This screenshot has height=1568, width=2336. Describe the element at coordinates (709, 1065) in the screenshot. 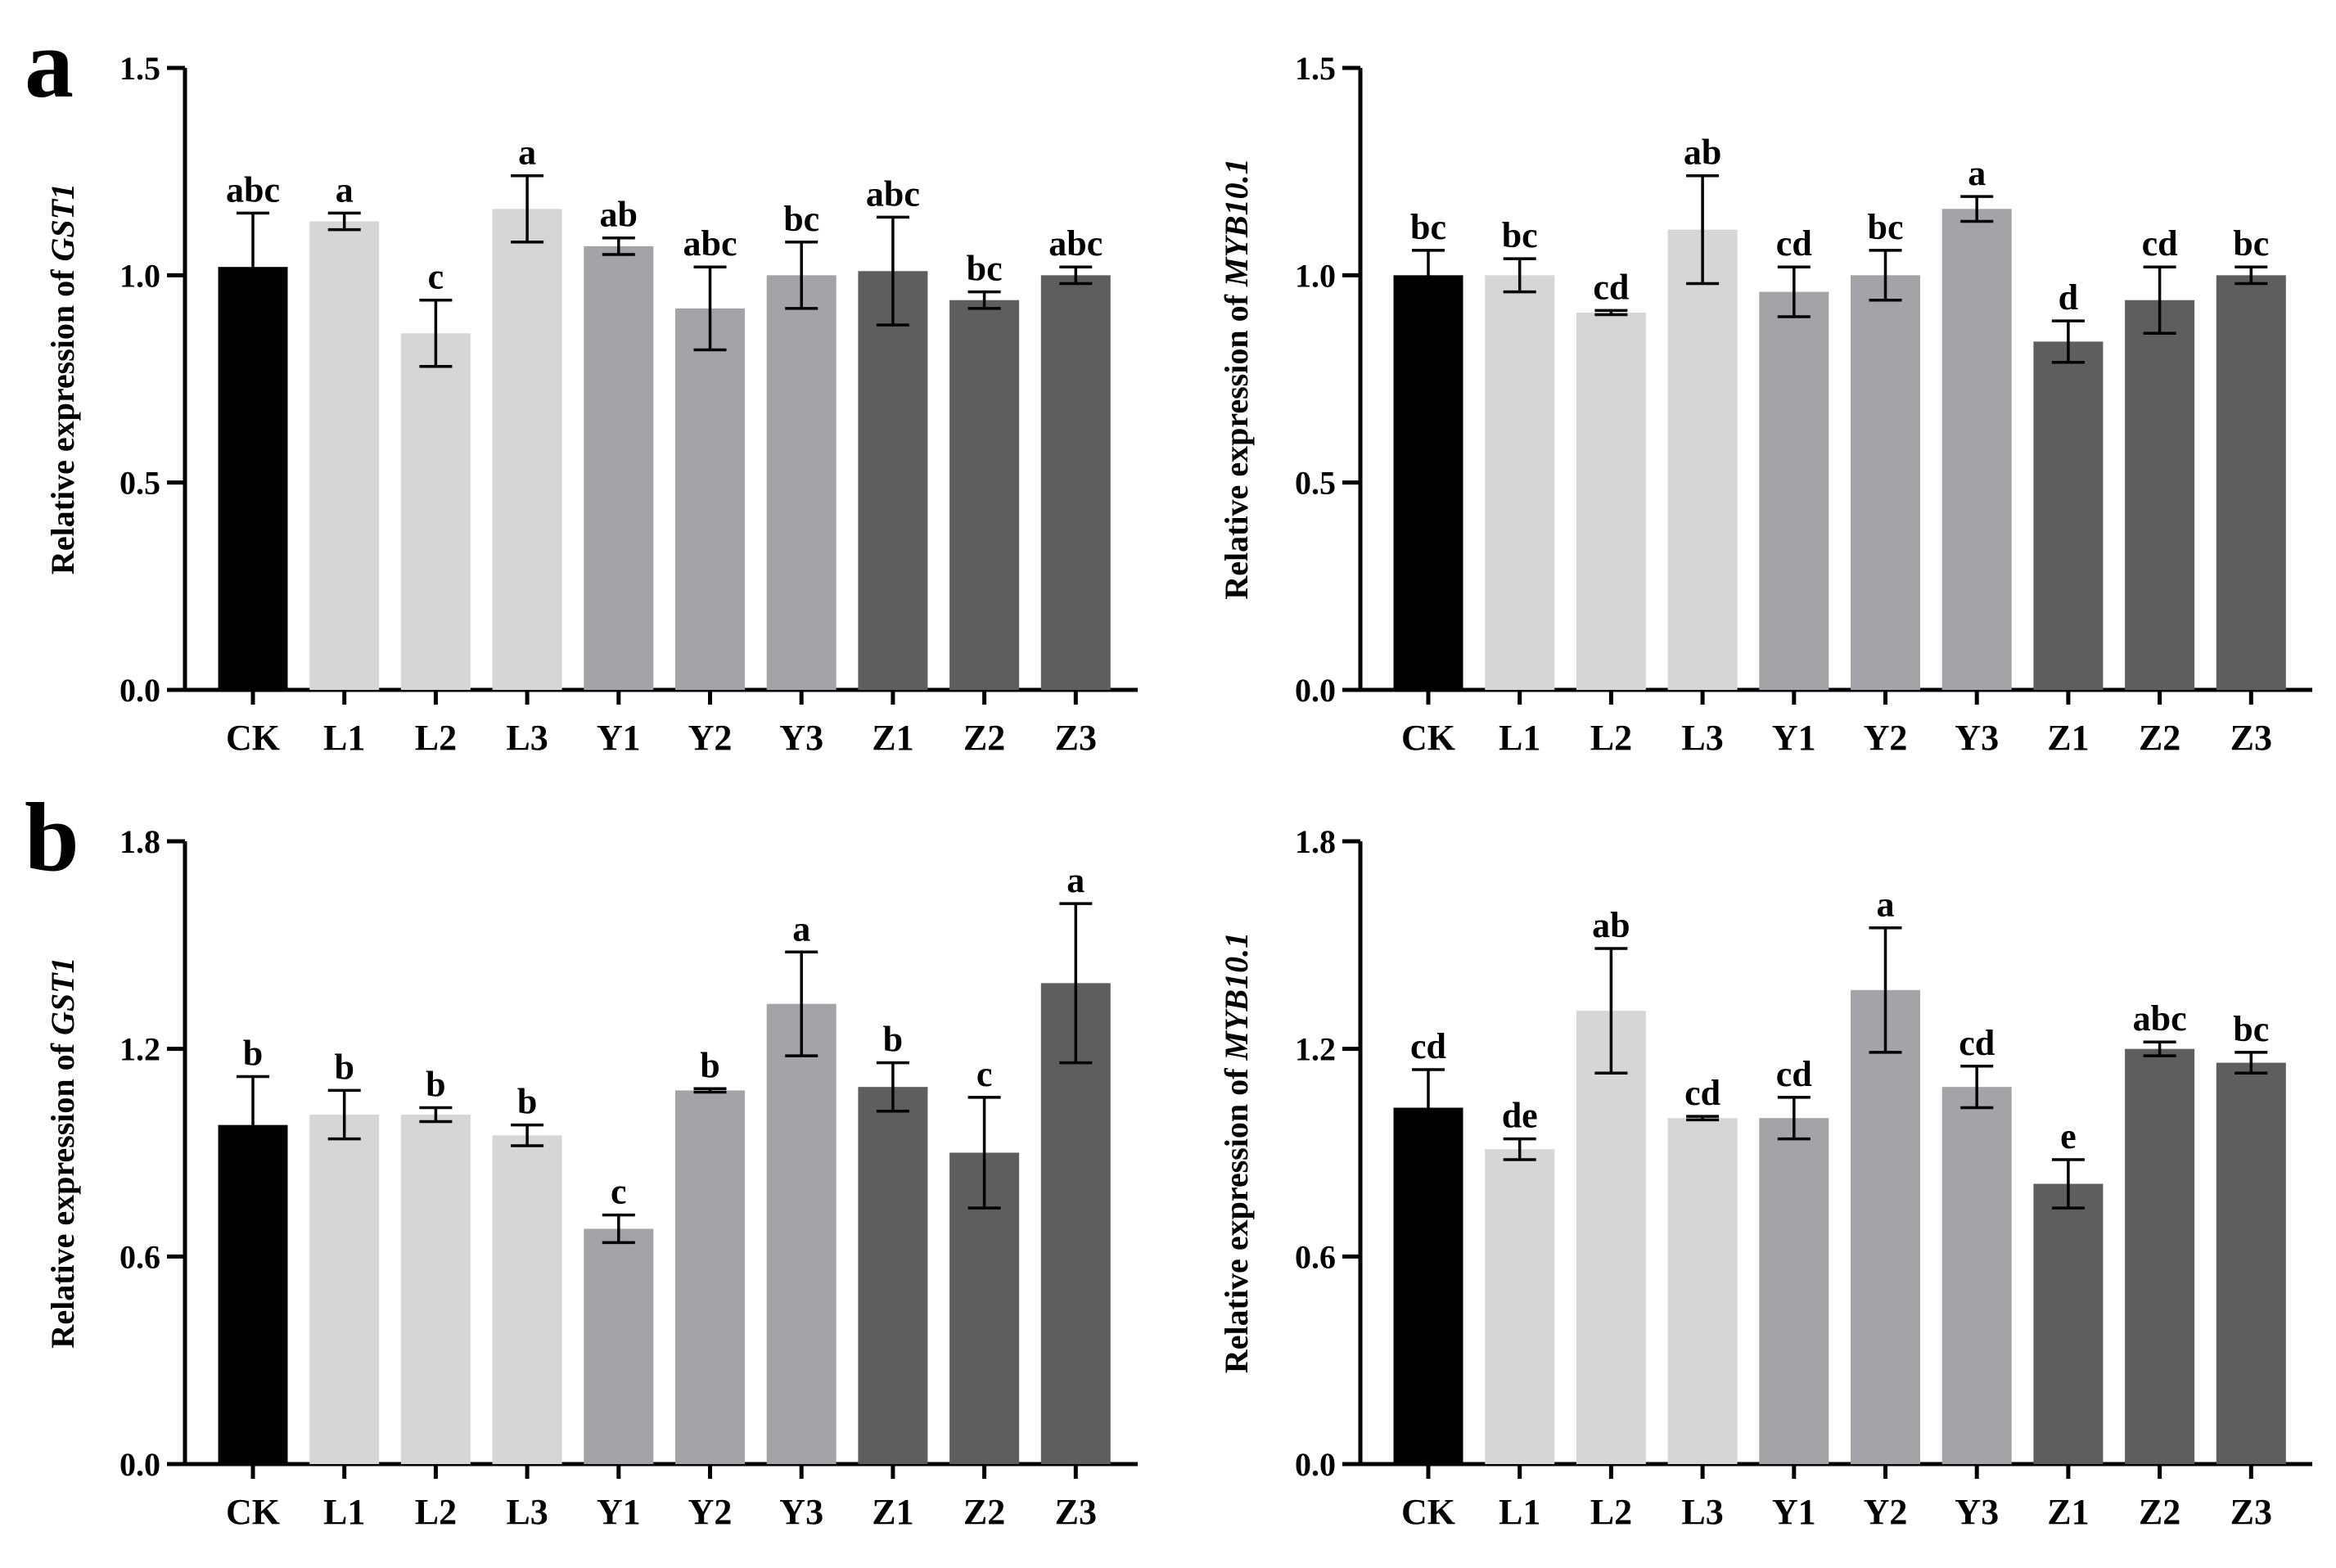

I see `significance-label-Y2: b` at that location.